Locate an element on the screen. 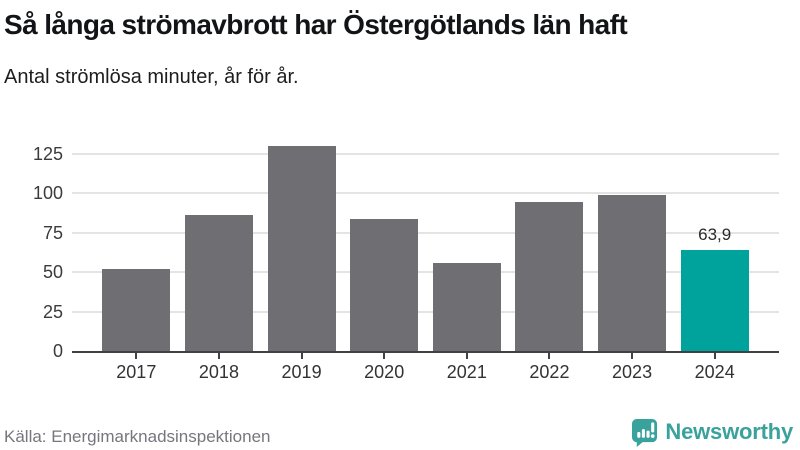  bar-2022 is located at coordinates (549, 277).